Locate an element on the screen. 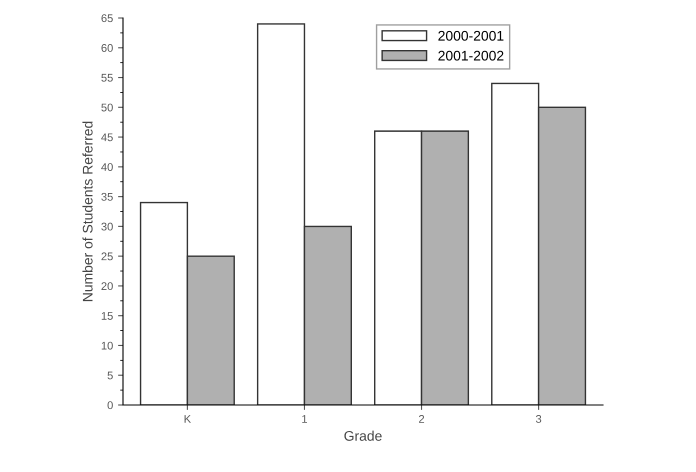  y-tick-label: 60 is located at coordinates (107, 48).